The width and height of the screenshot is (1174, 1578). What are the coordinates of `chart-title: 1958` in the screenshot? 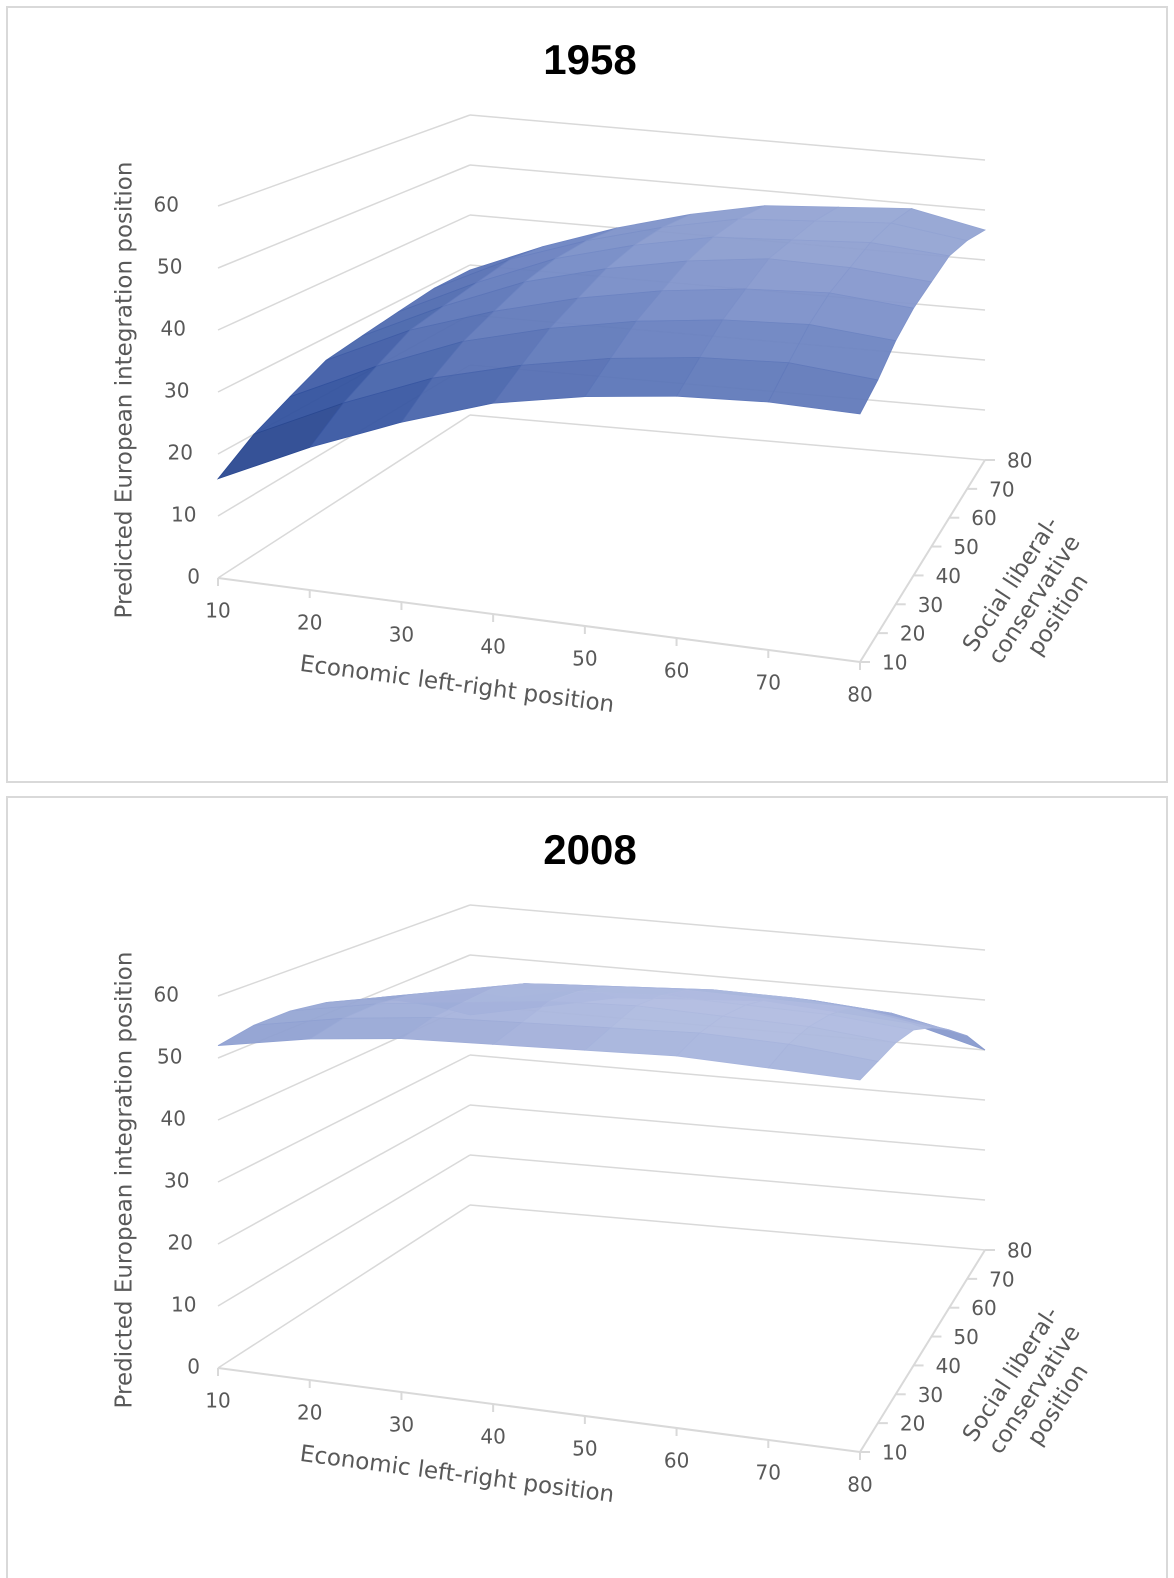 It's located at (589, 59).